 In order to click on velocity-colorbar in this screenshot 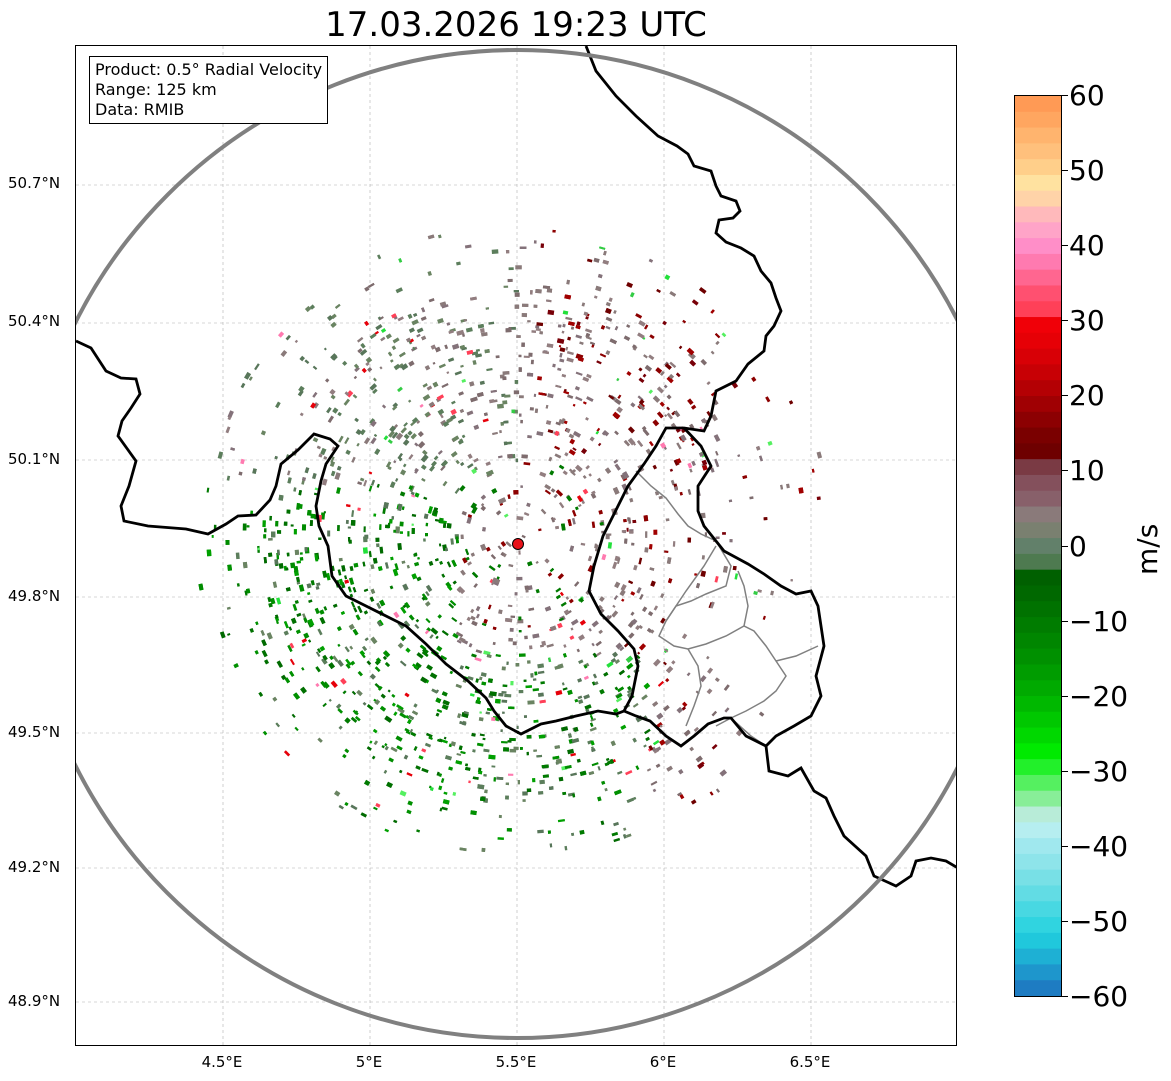, I will do `click(1038, 546)`.